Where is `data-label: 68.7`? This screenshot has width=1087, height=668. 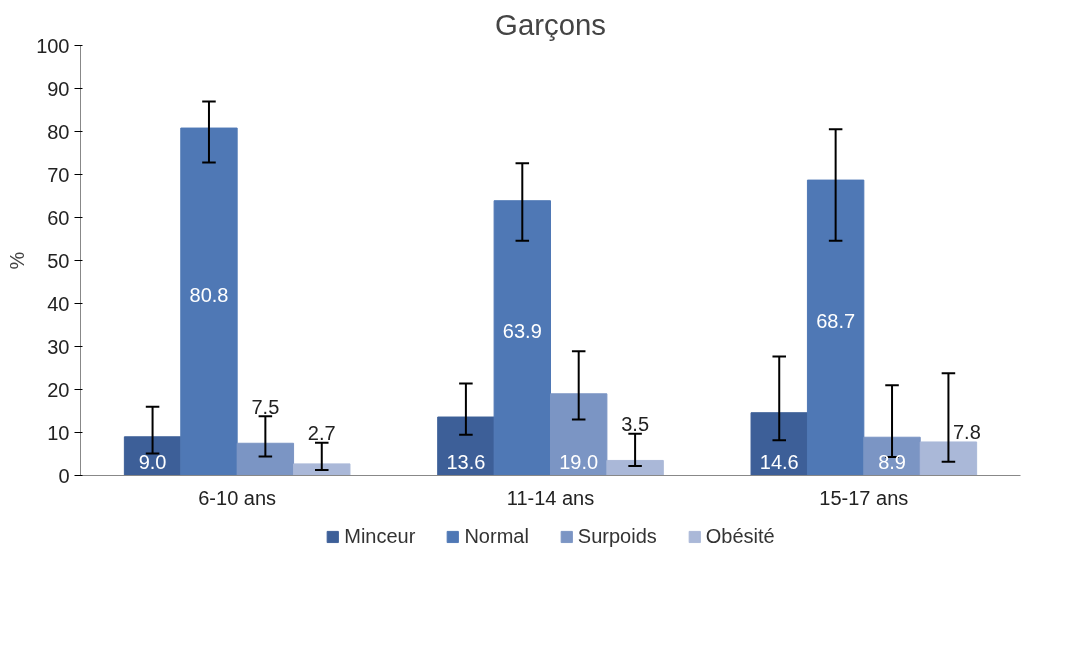 data-label: 68.7 is located at coordinates (836, 320).